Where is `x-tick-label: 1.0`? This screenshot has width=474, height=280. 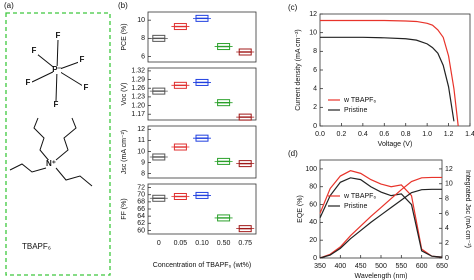
x-tick-label: 1.0 is located at coordinates (427, 134).